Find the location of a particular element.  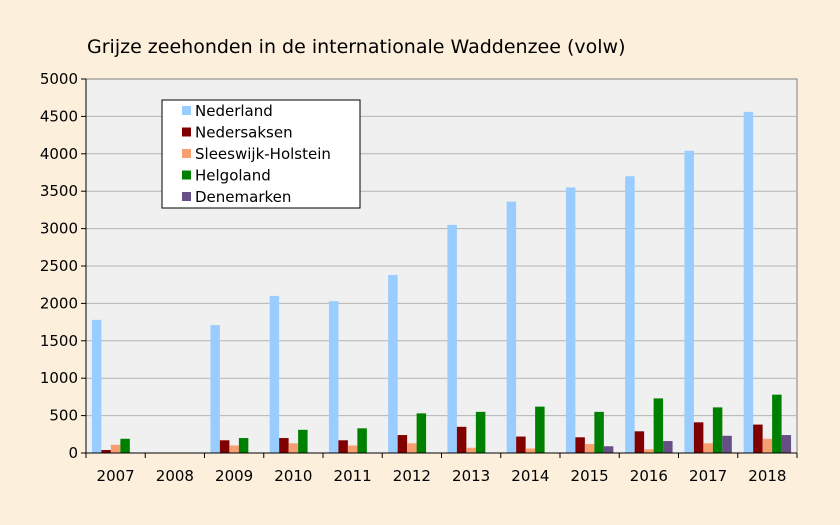

bar-denemarken-2015 is located at coordinates (608, 449).